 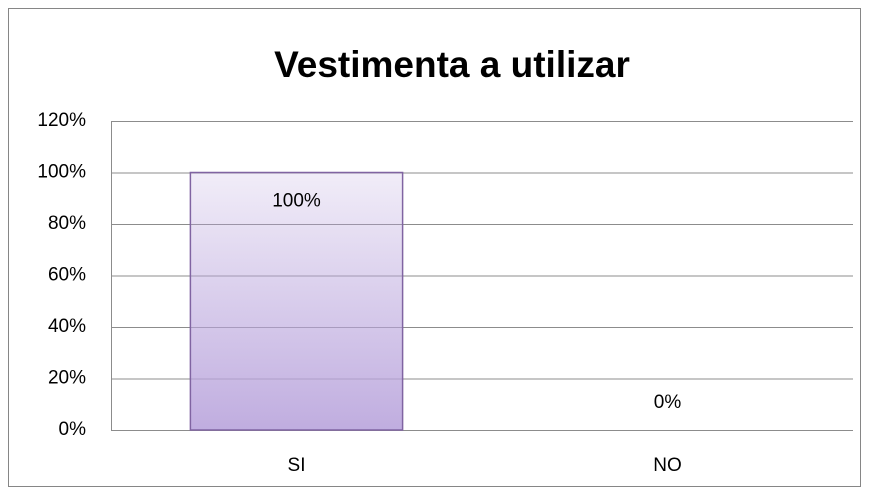 I want to click on y-tick-label: 20%, so click(x=67, y=378).